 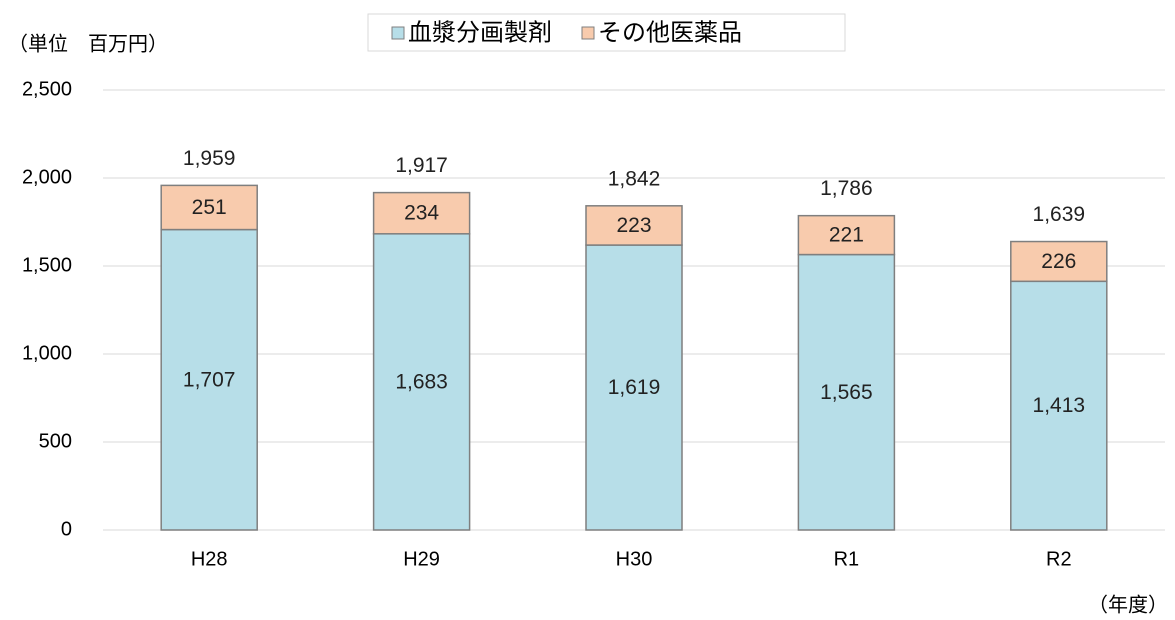 What do you see at coordinates (421, 559) in the screenshot?
I see `x-tick-label: H29` at bounding box center [421, 559].